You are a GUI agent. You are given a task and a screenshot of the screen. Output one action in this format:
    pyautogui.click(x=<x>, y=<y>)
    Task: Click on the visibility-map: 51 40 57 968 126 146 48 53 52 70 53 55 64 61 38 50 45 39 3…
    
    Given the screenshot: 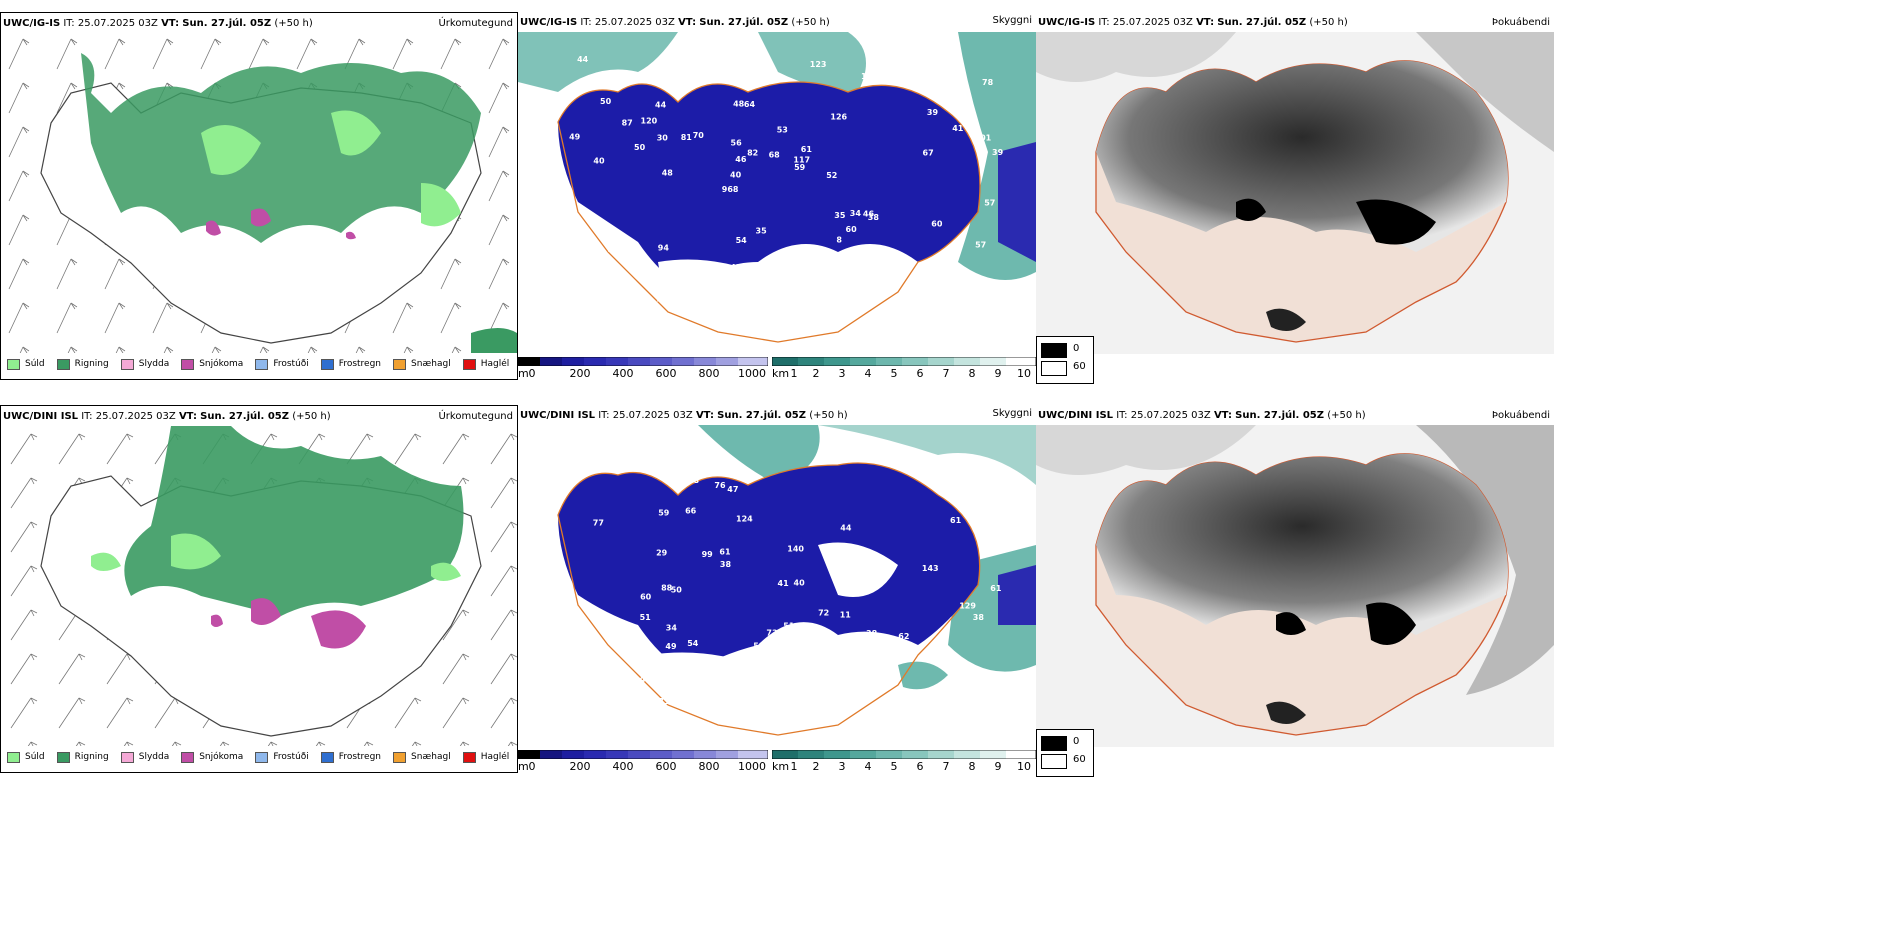 What is the action you would take?
    pyautogui.click(x=777, y=193)
    